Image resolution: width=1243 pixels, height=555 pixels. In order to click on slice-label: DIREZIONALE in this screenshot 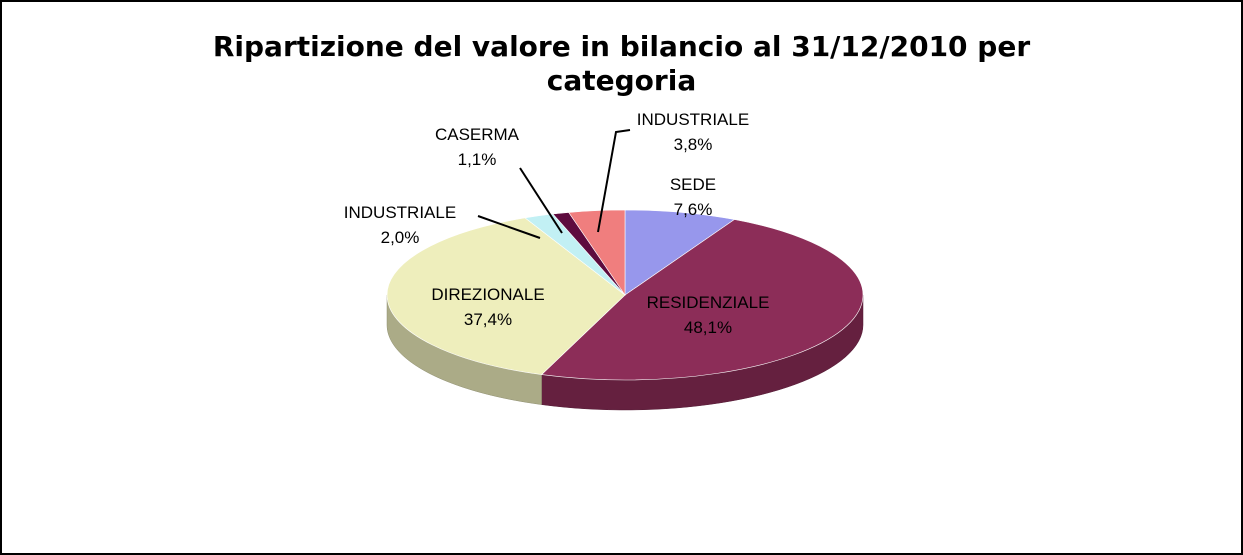, I will do `click(487, 294)`.